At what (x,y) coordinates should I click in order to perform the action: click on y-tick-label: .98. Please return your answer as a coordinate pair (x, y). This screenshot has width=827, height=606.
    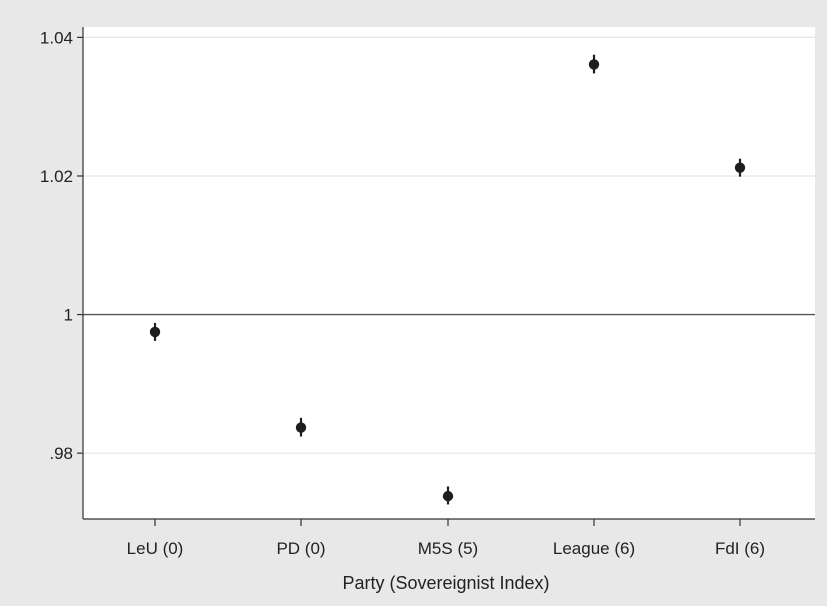
    Looking at the image, I should click on (61, 453).